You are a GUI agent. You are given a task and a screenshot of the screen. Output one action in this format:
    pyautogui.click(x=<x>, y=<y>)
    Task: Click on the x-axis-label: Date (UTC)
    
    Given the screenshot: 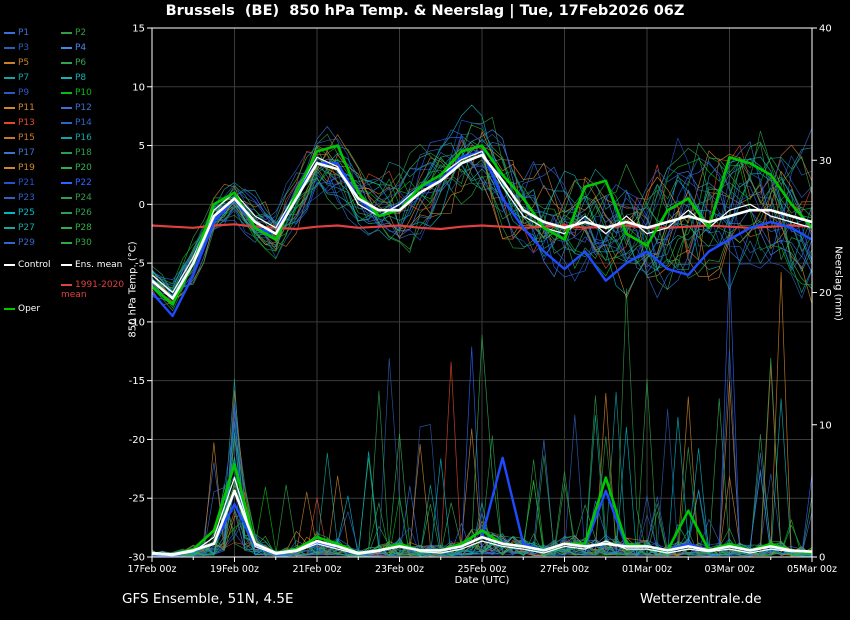 What is the action you would take?
    pyautogui.click(x=482, y=580)
    